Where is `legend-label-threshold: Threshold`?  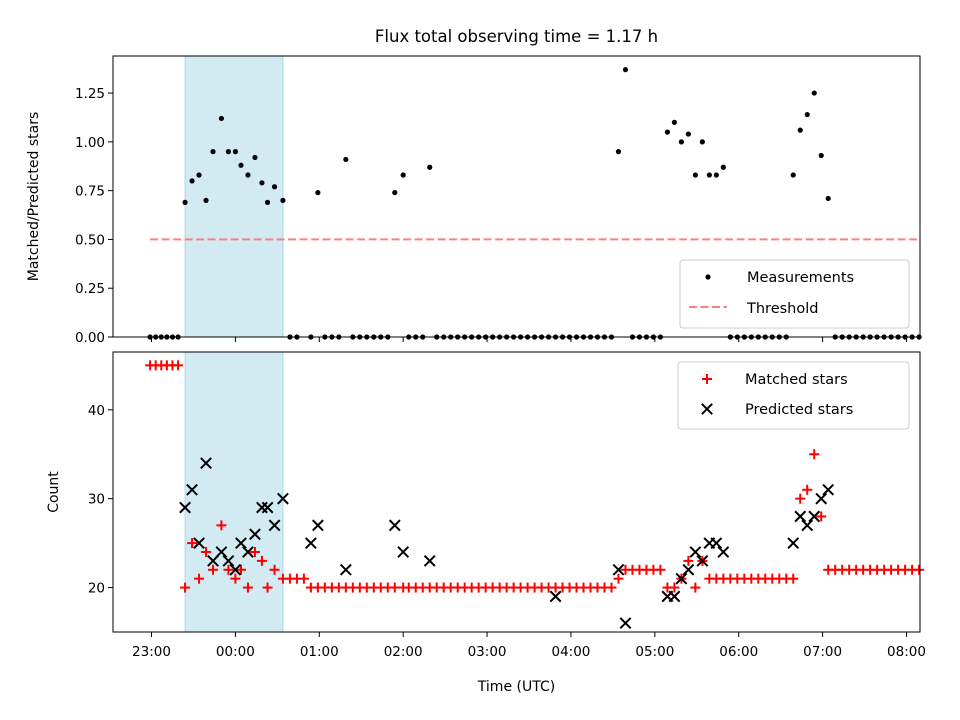
legend-label-threshold: Threshold is located at coordinates (782, 309).